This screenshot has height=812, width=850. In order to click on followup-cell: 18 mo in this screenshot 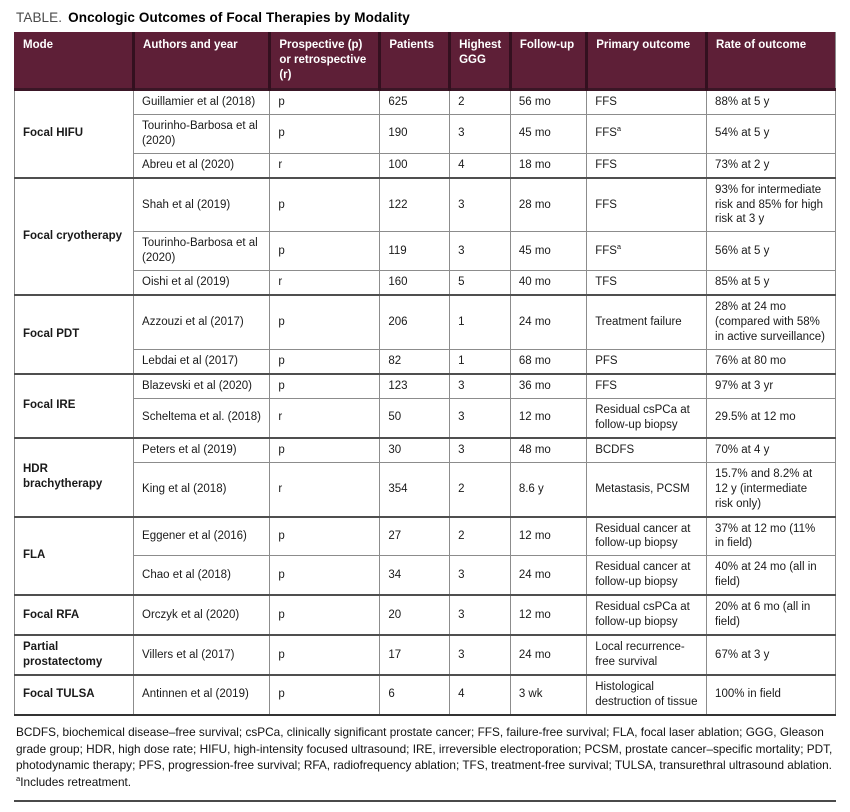, I will do `click(548, 165)`.